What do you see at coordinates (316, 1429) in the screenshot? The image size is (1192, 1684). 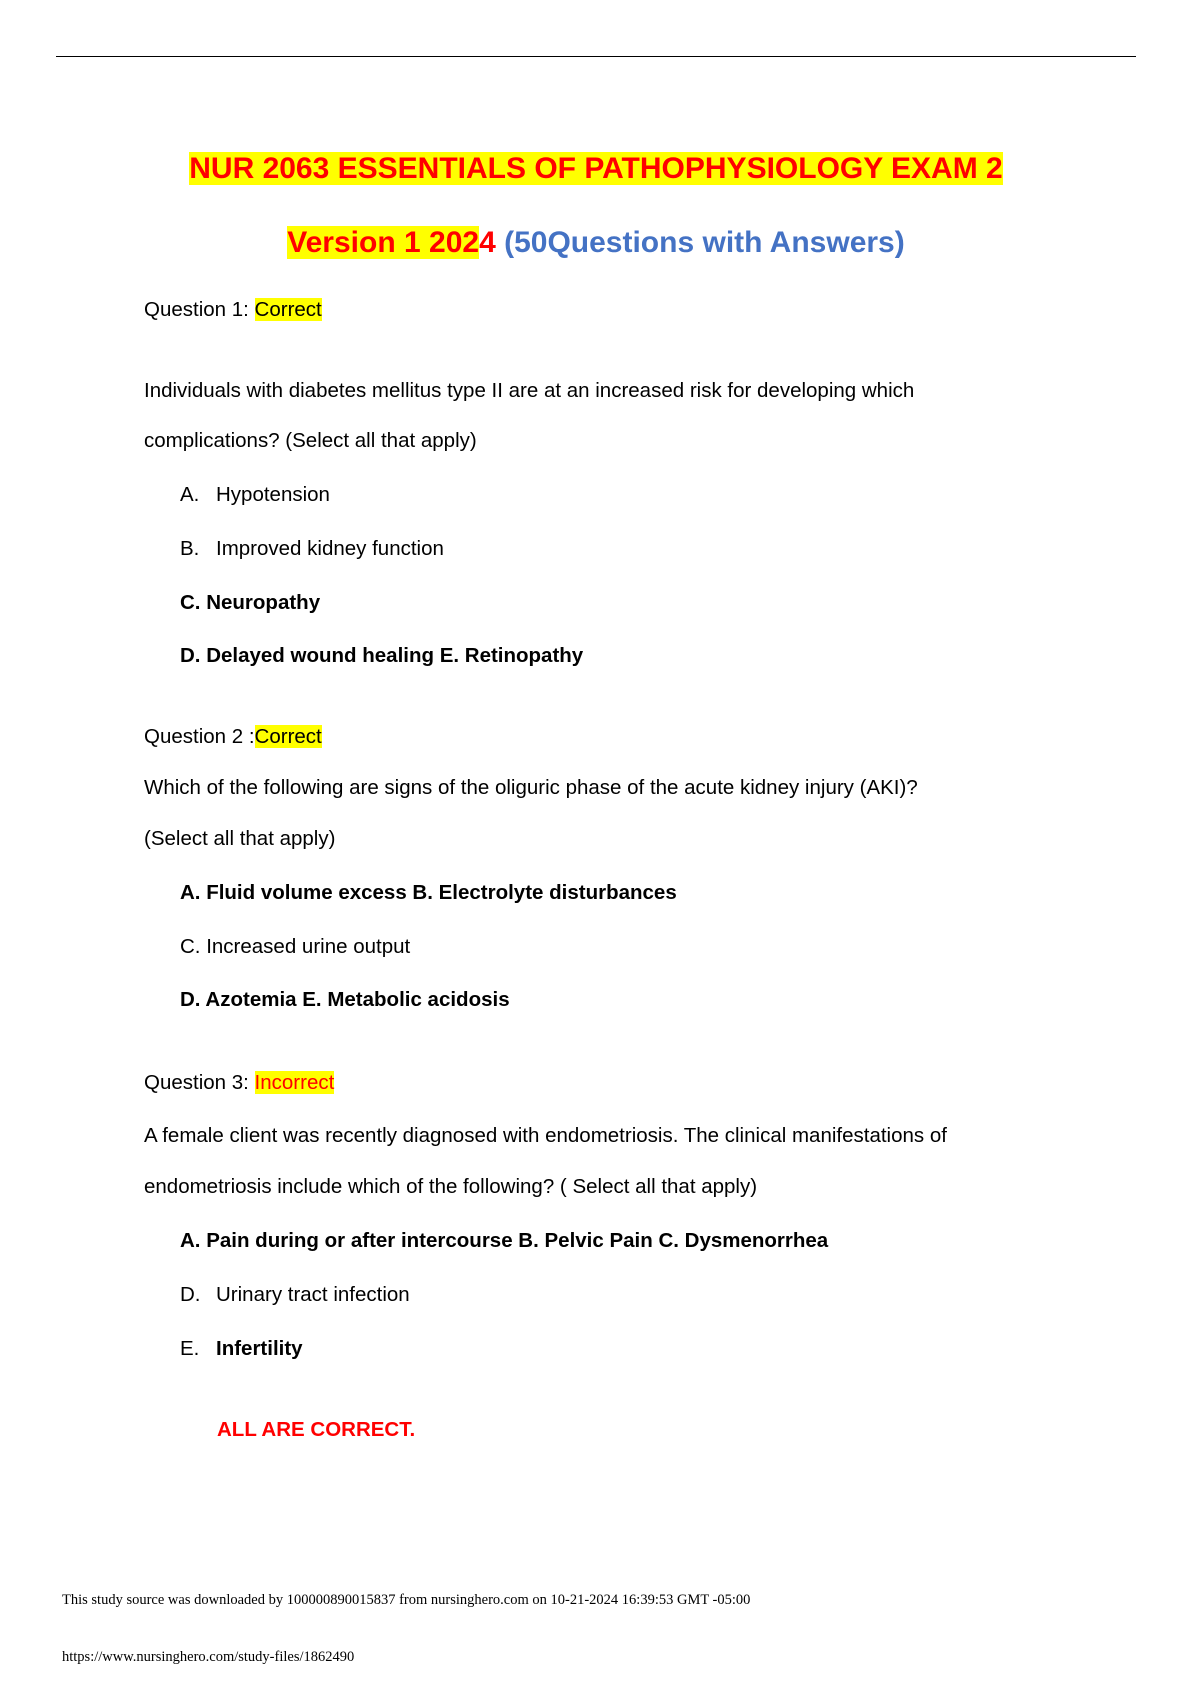 I see `note: ALL ARE CORRECT.` at bounding box center [316, 1429].